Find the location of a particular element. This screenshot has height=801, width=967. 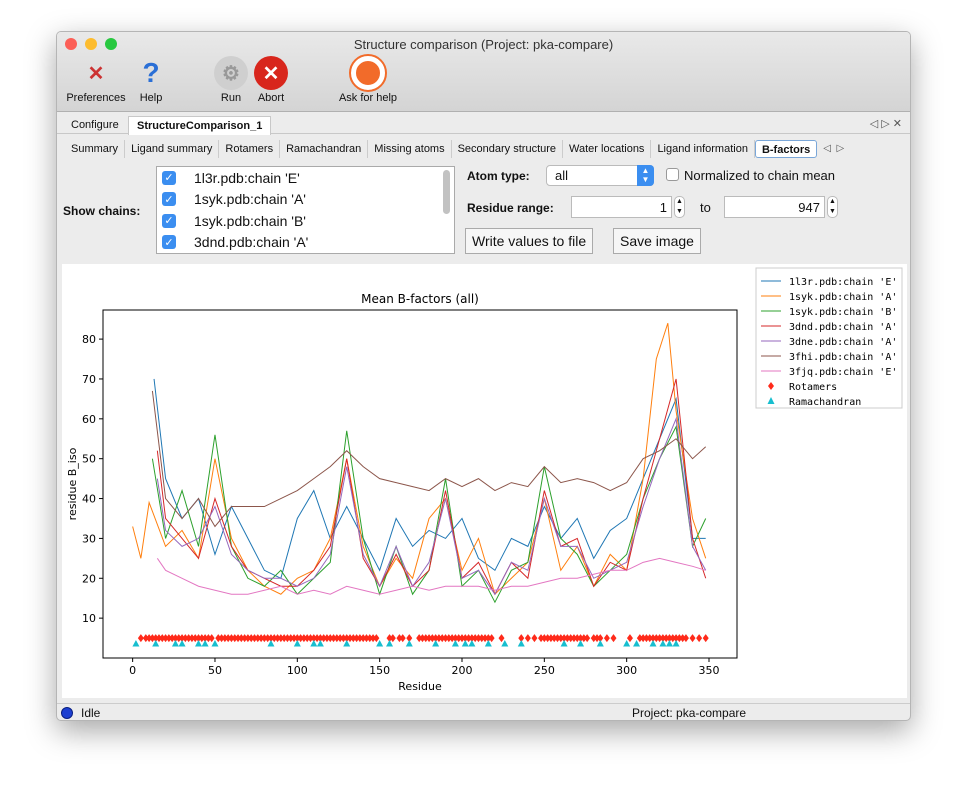

y-tick-label: 20 is located at coordinates (89, 578).